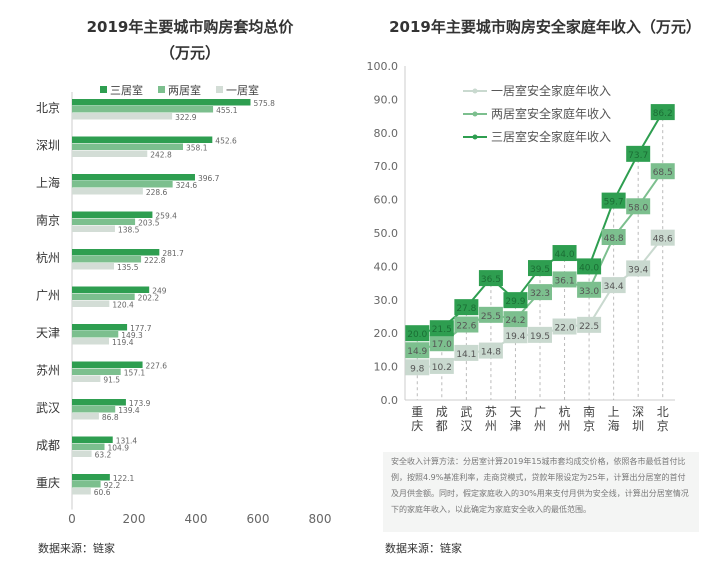 This screenshot has height=571, width=709. I want to click on category-label: 圳, so click(638, 426).